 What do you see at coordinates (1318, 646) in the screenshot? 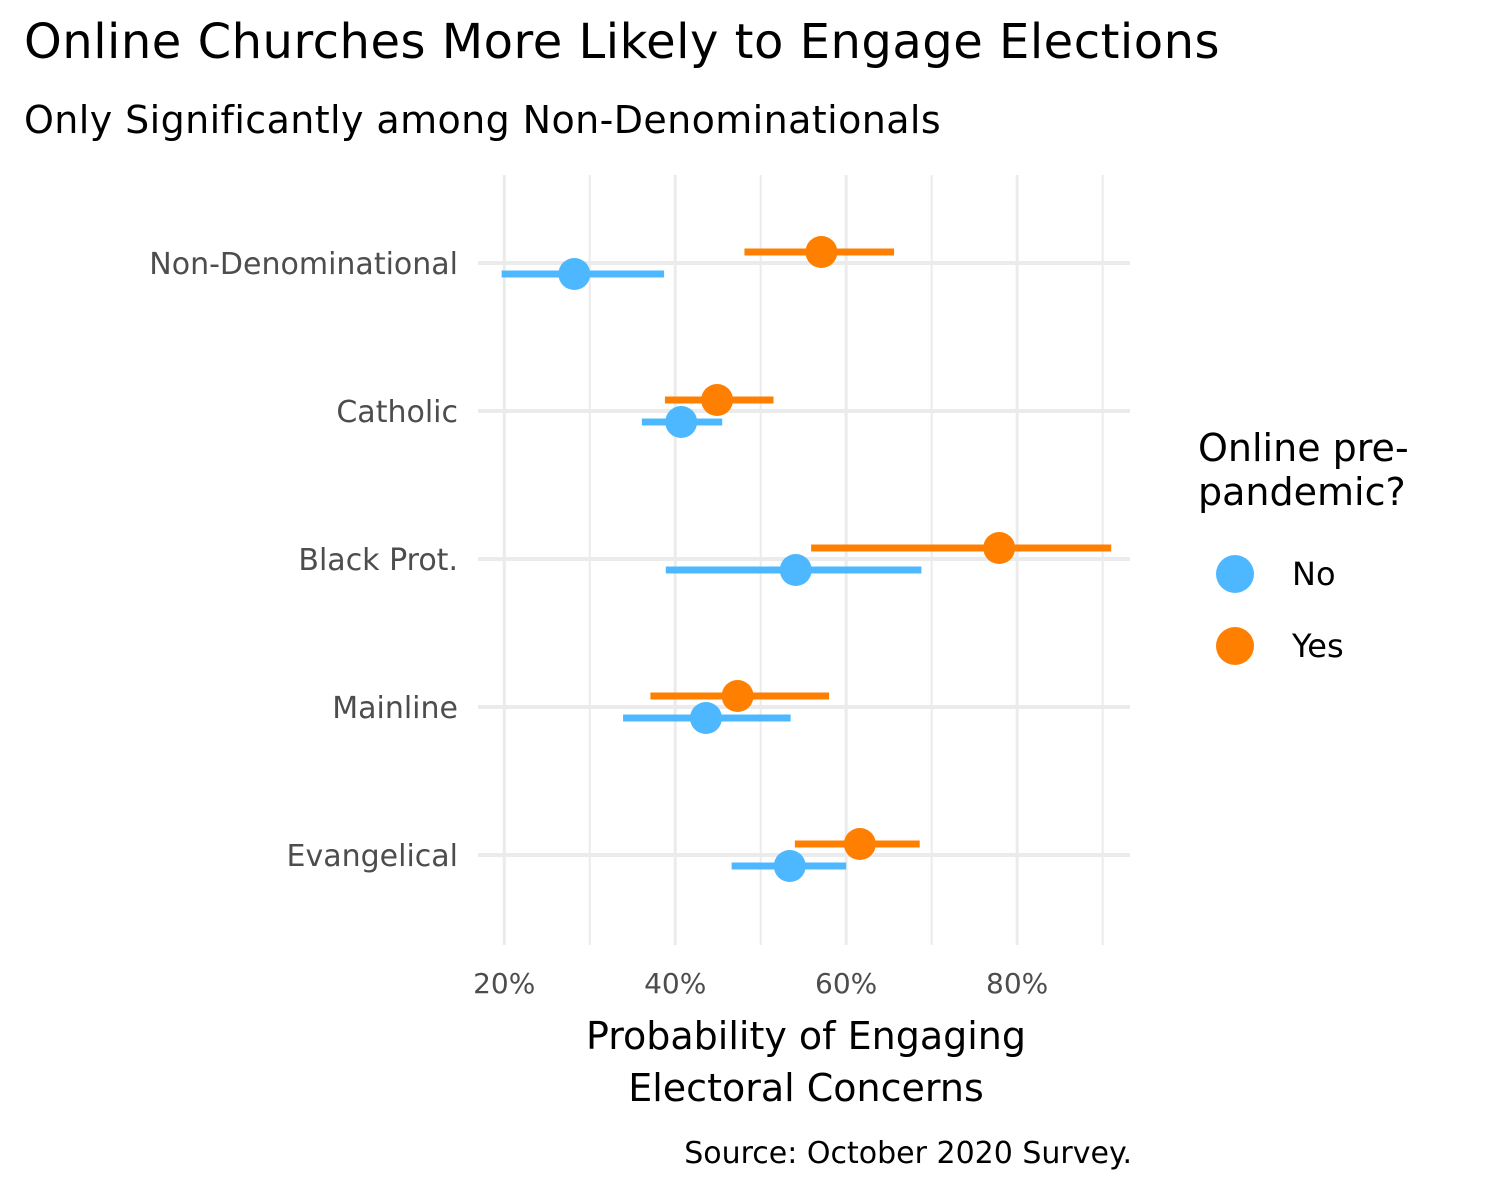
I see `legend-label: Yes` at bounding box center [1318, 646].